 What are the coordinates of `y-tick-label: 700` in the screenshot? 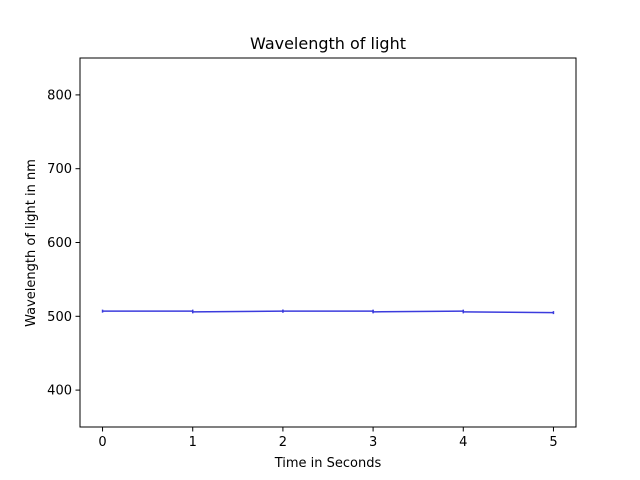 It's located at (59, 169).